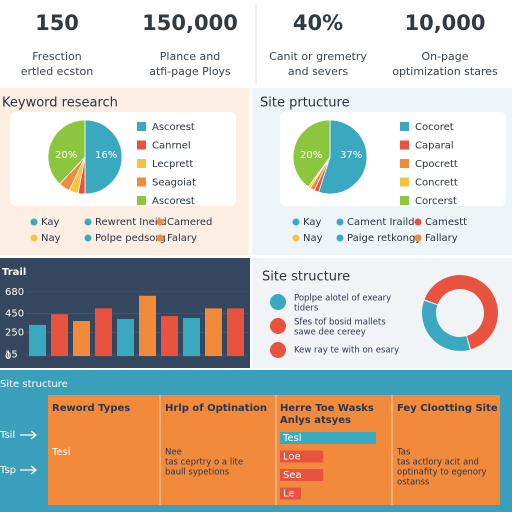  Describe the element at coordinates (14, 272) in the screenshot. I see `panel-title: Trail` at that location.